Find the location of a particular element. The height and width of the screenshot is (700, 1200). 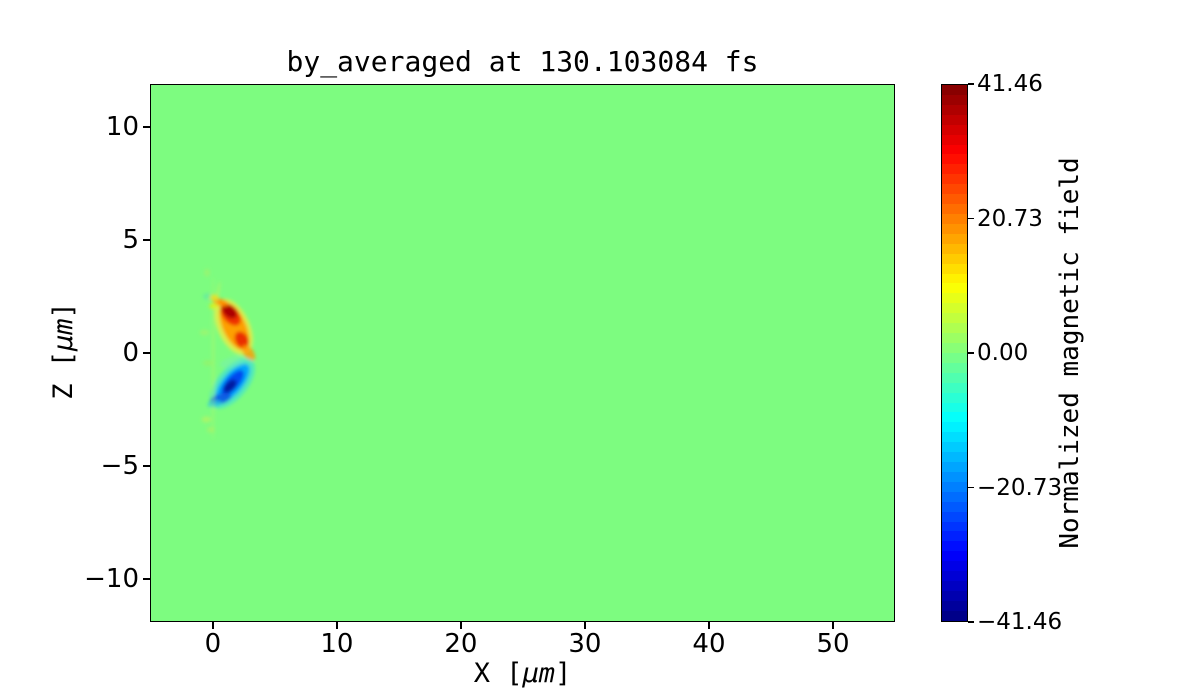

y-axis-label-close: ] is located at coordinates (63, 310).